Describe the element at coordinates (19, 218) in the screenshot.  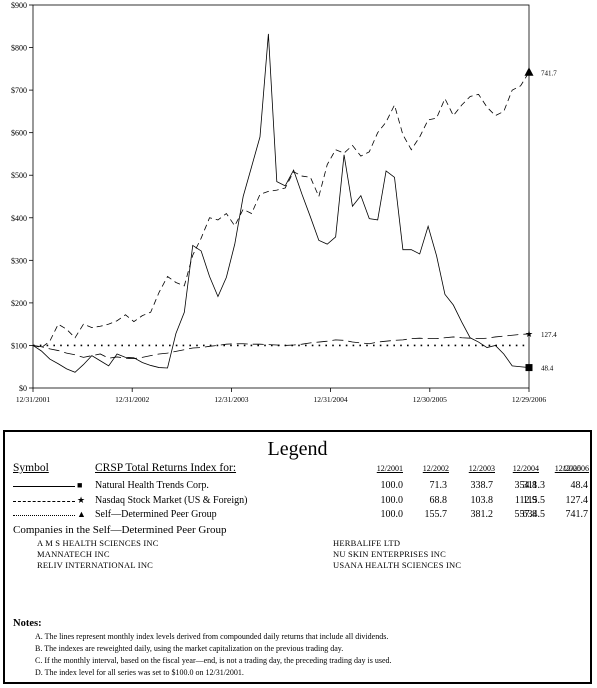
I see `y-tick-label: $400` at that location.